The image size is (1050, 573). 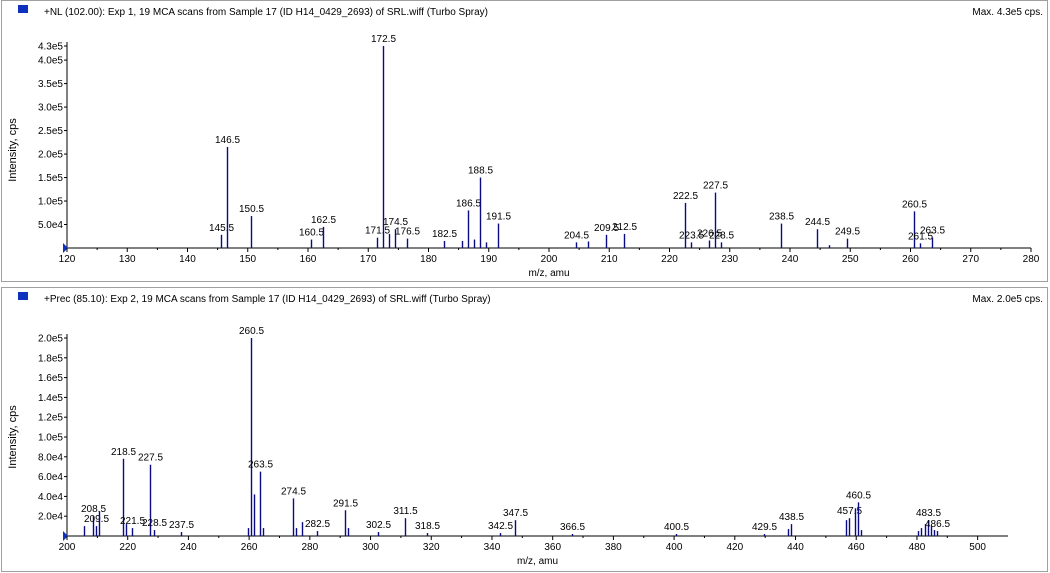 I want to click on x-tick-label: 360, so click(x=552, y=547).